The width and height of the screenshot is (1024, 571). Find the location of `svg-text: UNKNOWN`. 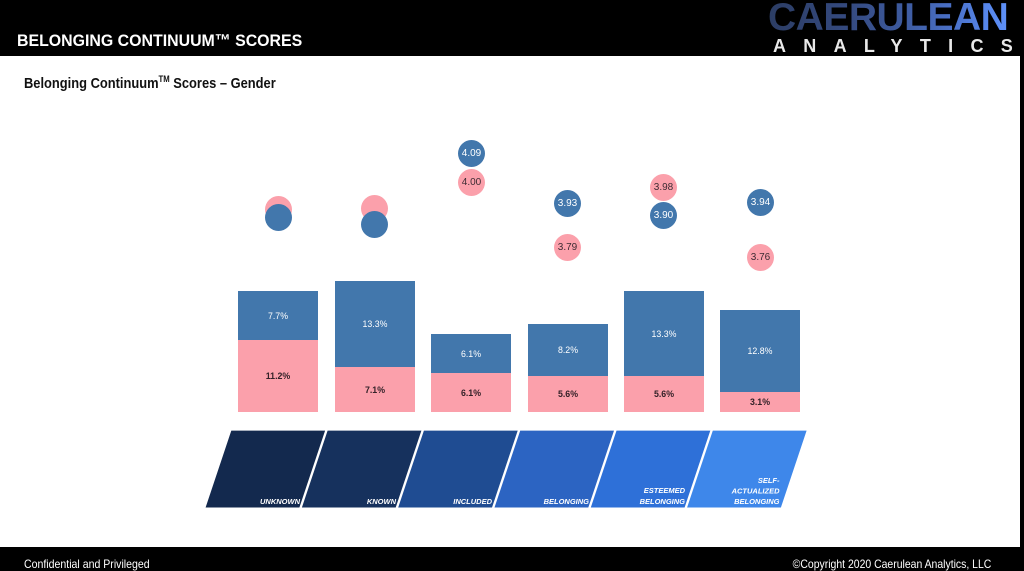

svg-text: UNKNOWN is located at coordinates (280, 501).